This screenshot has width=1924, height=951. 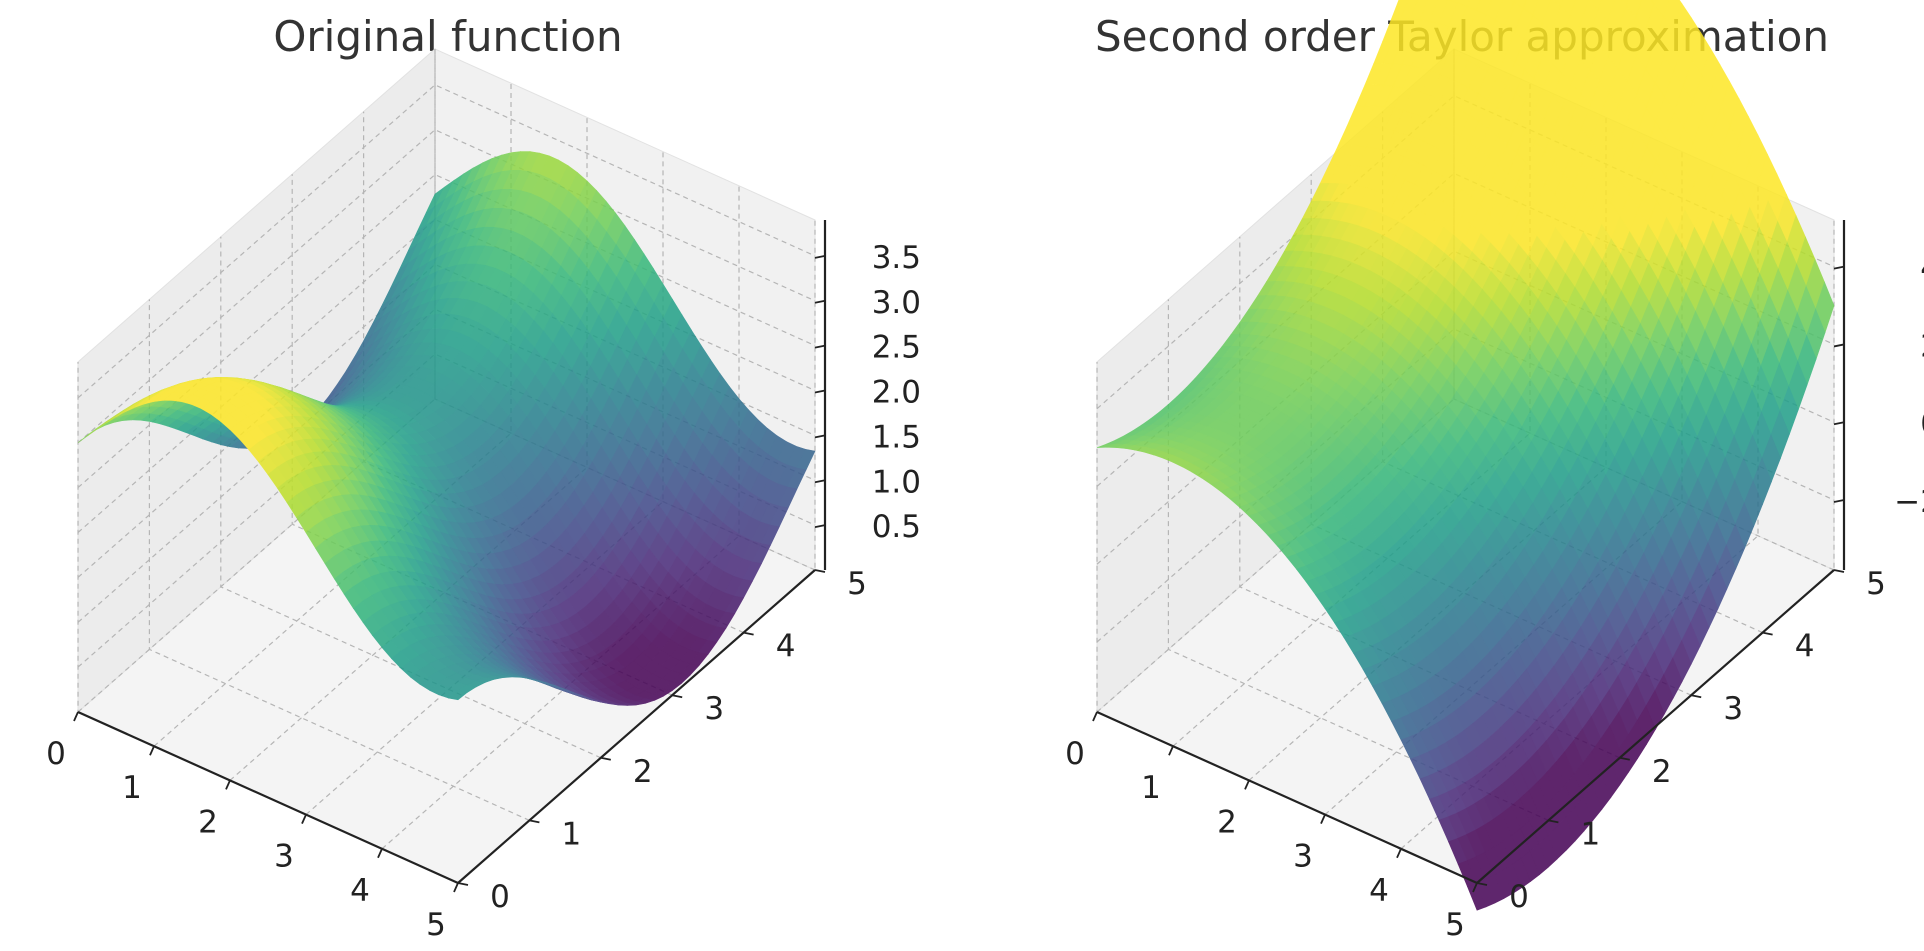 I want to click on z-tick-label: 1.5, so click(x=896, y=437).